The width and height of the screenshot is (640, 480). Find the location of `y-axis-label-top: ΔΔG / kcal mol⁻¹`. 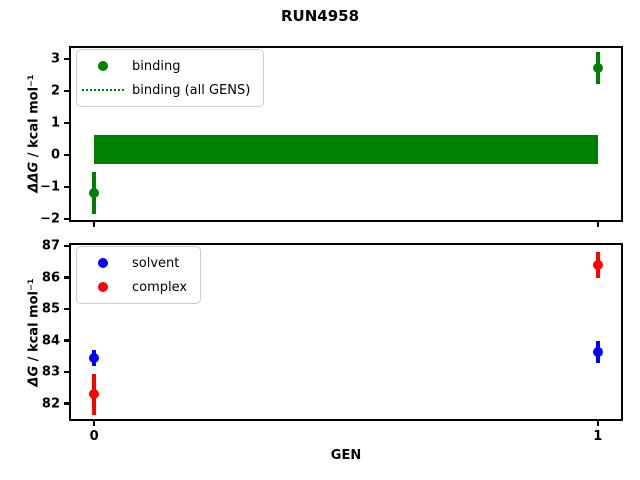

y-axis-label-top: ΔΔG / kcal mol⁻¹ is located at coordinates (34, 134).